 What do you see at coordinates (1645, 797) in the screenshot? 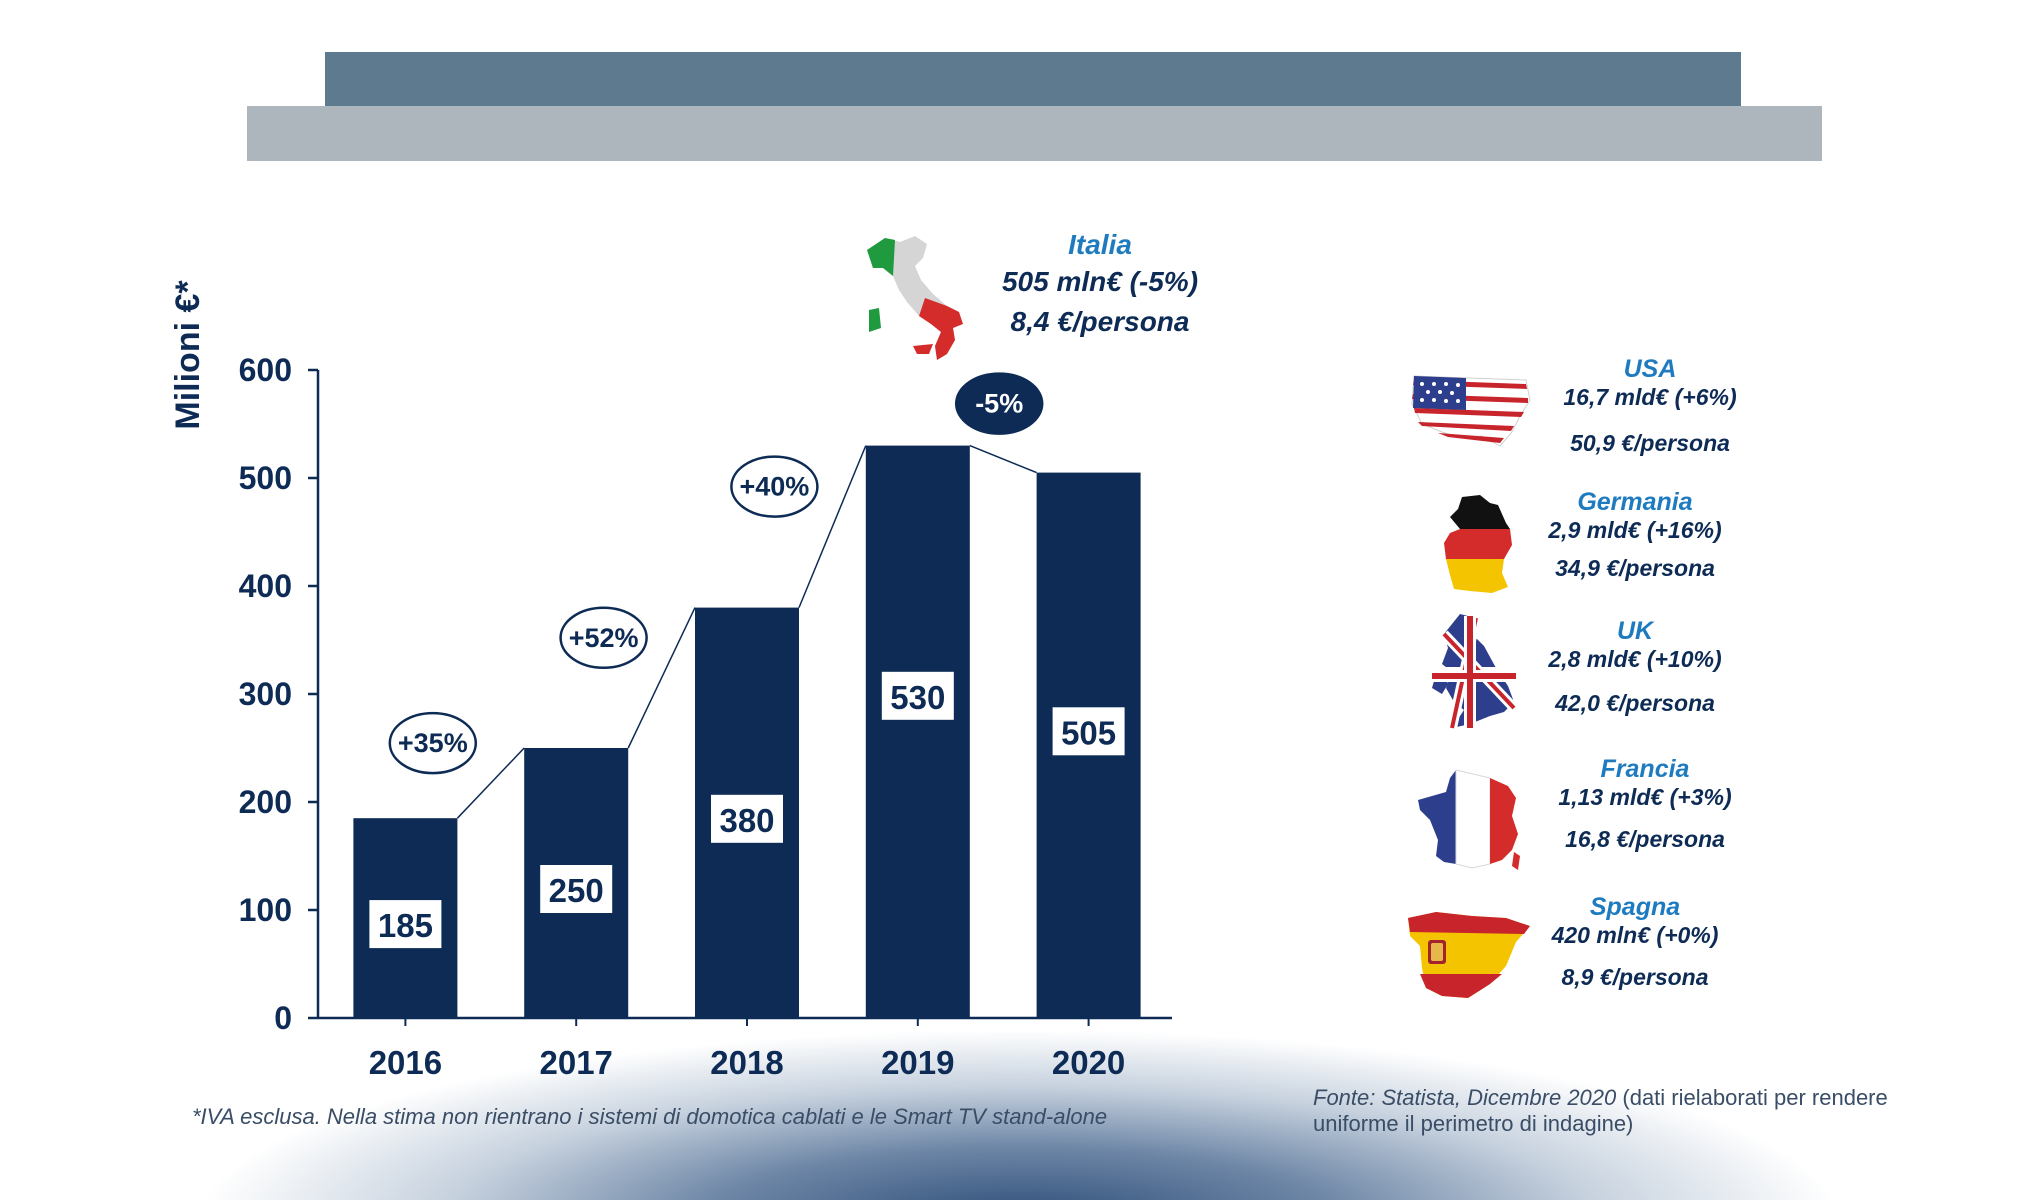
I see `francia-market: 1,13 mld€ (+3%)` at bounding box center [1645, 797].